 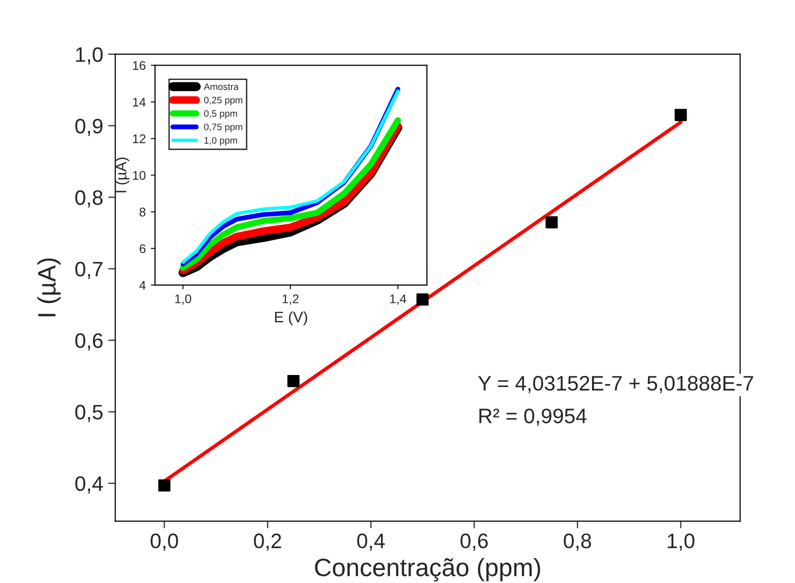 I want to click on y-tick-label: 14, so click(x=139, y=102).